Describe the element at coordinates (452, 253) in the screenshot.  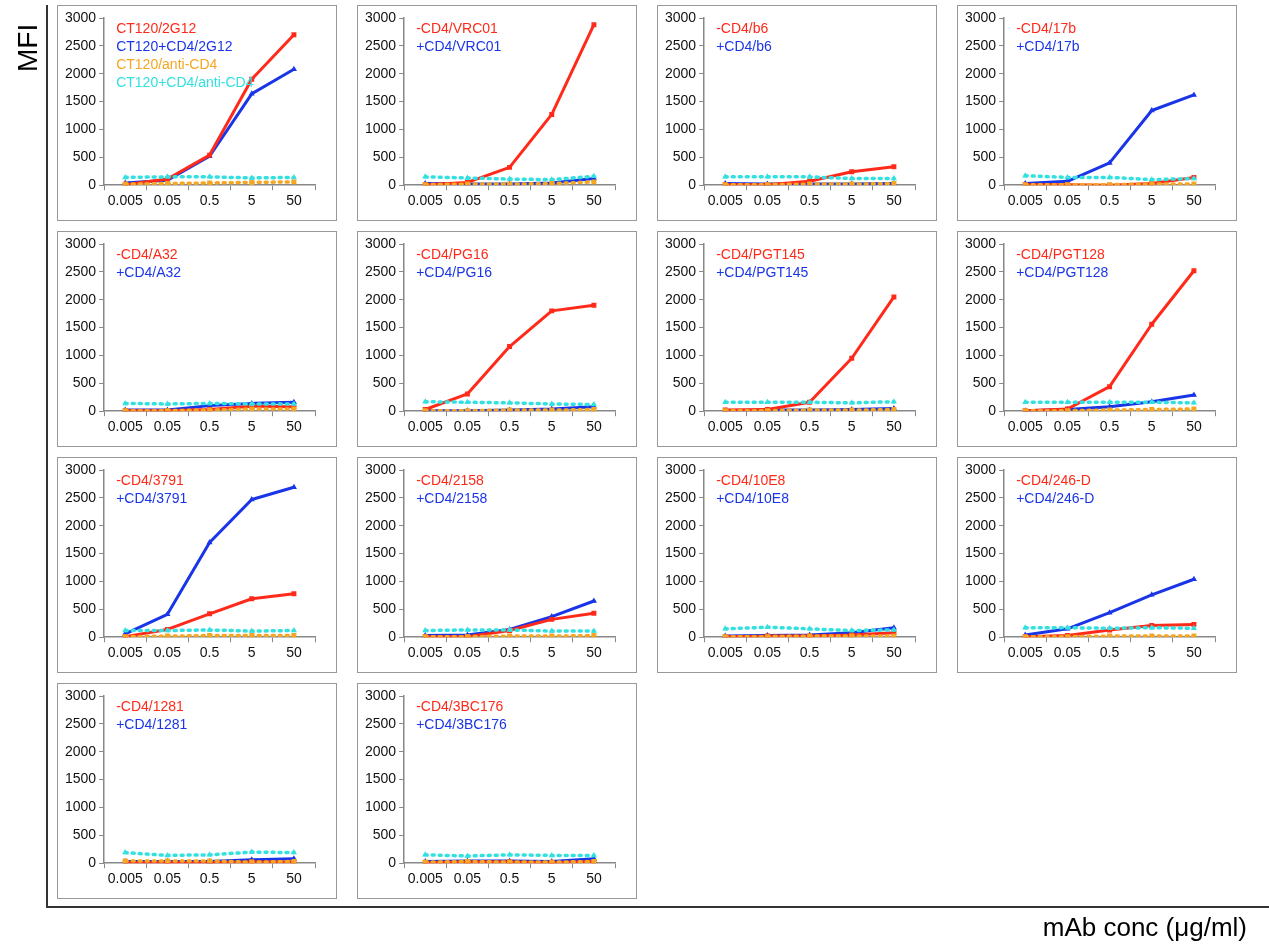
I see `text: -CD4/PG16` at that location.